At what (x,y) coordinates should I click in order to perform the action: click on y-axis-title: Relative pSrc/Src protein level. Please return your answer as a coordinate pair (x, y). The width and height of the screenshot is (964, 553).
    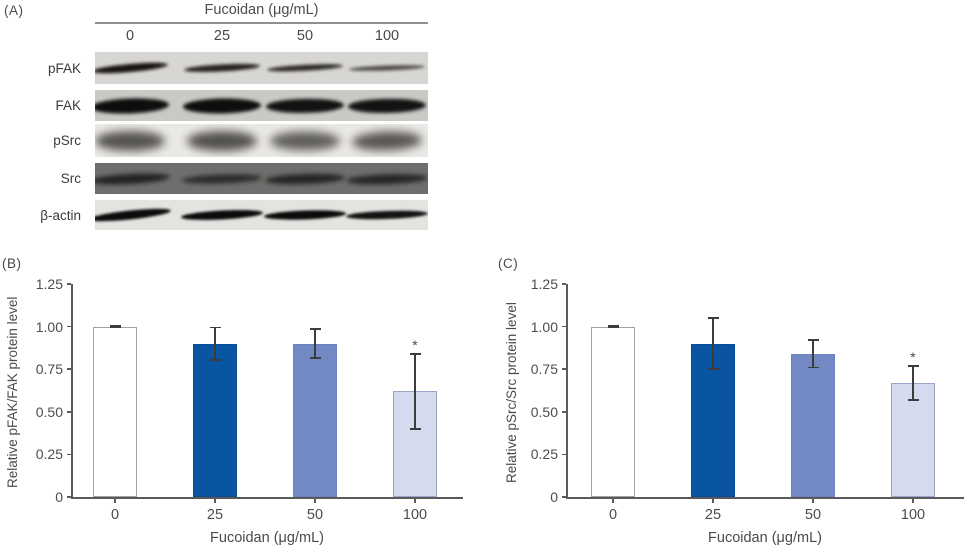
    Looking at the image, I should click on (511, 392).